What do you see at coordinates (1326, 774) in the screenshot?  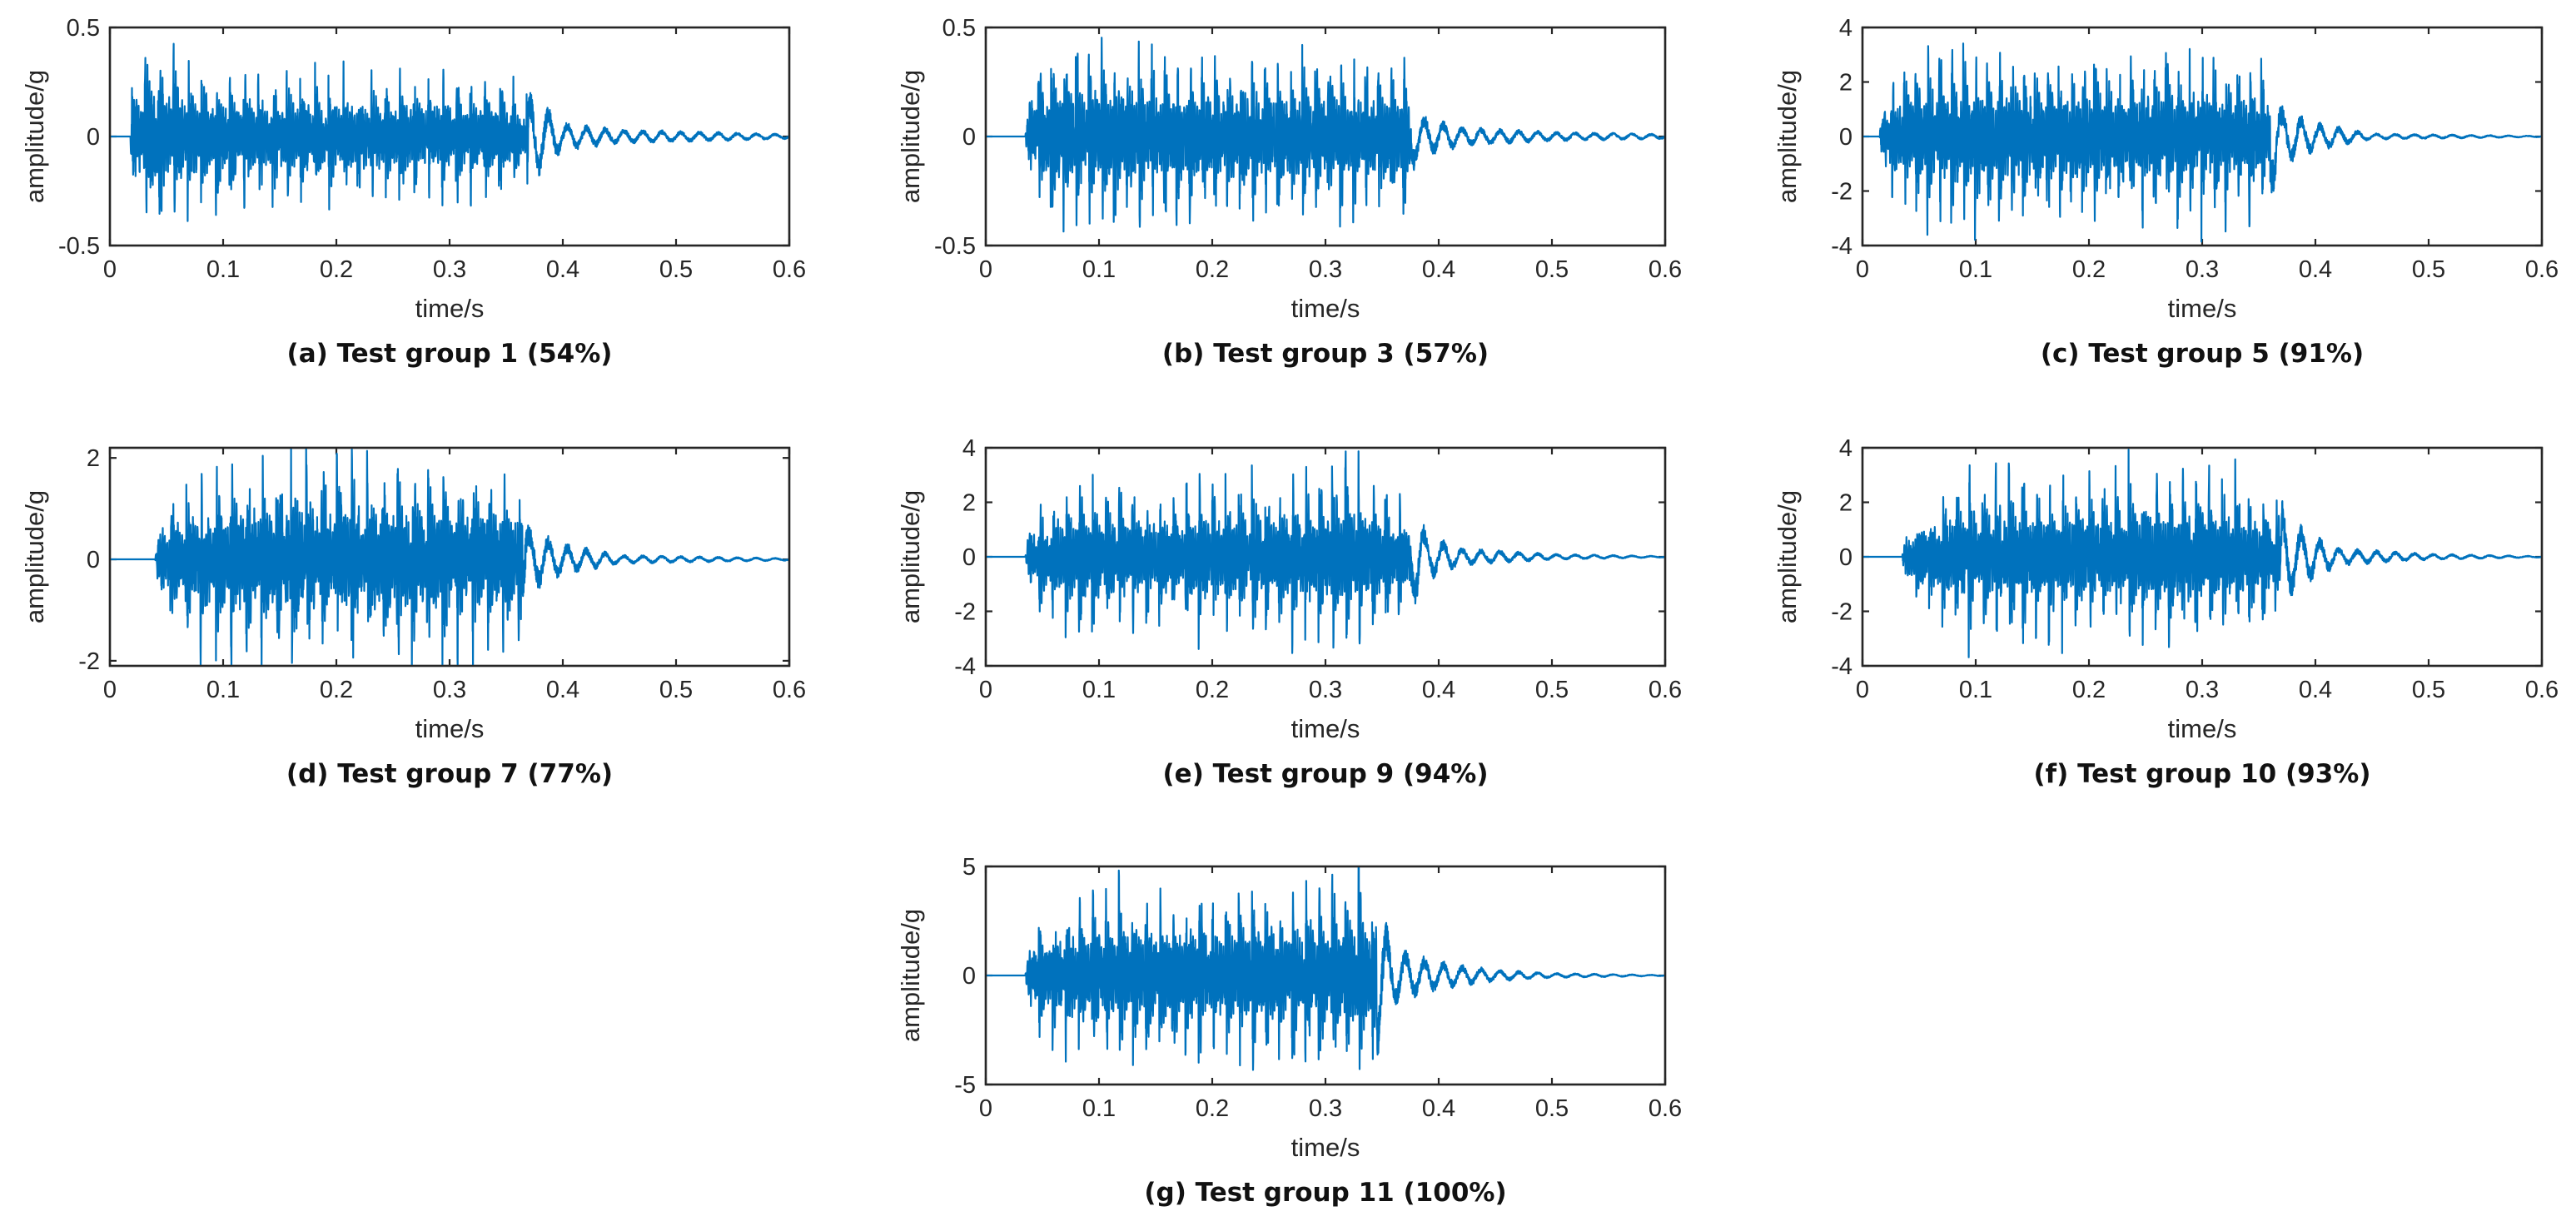 I see `panel-caption: (e) Test group 9 (94%)` at bounding box center [1326, 774].